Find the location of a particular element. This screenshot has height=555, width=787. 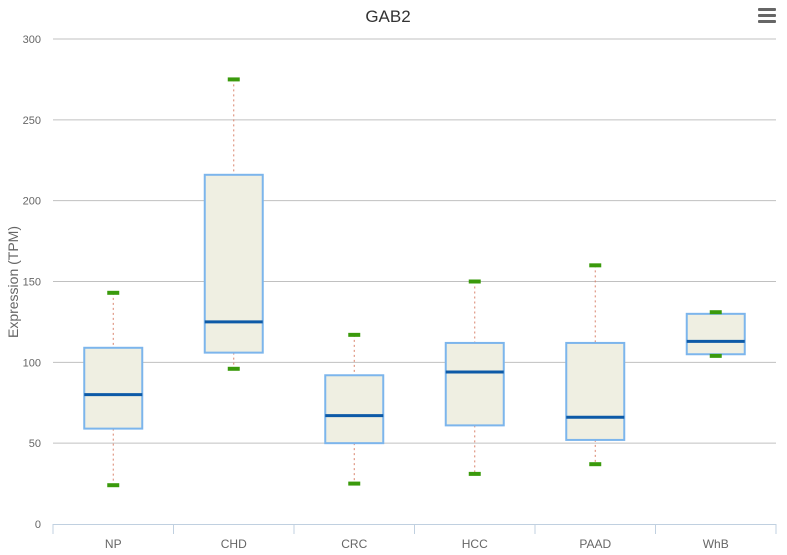

y-tick-label: 100 is located at coordinates (32, 363).